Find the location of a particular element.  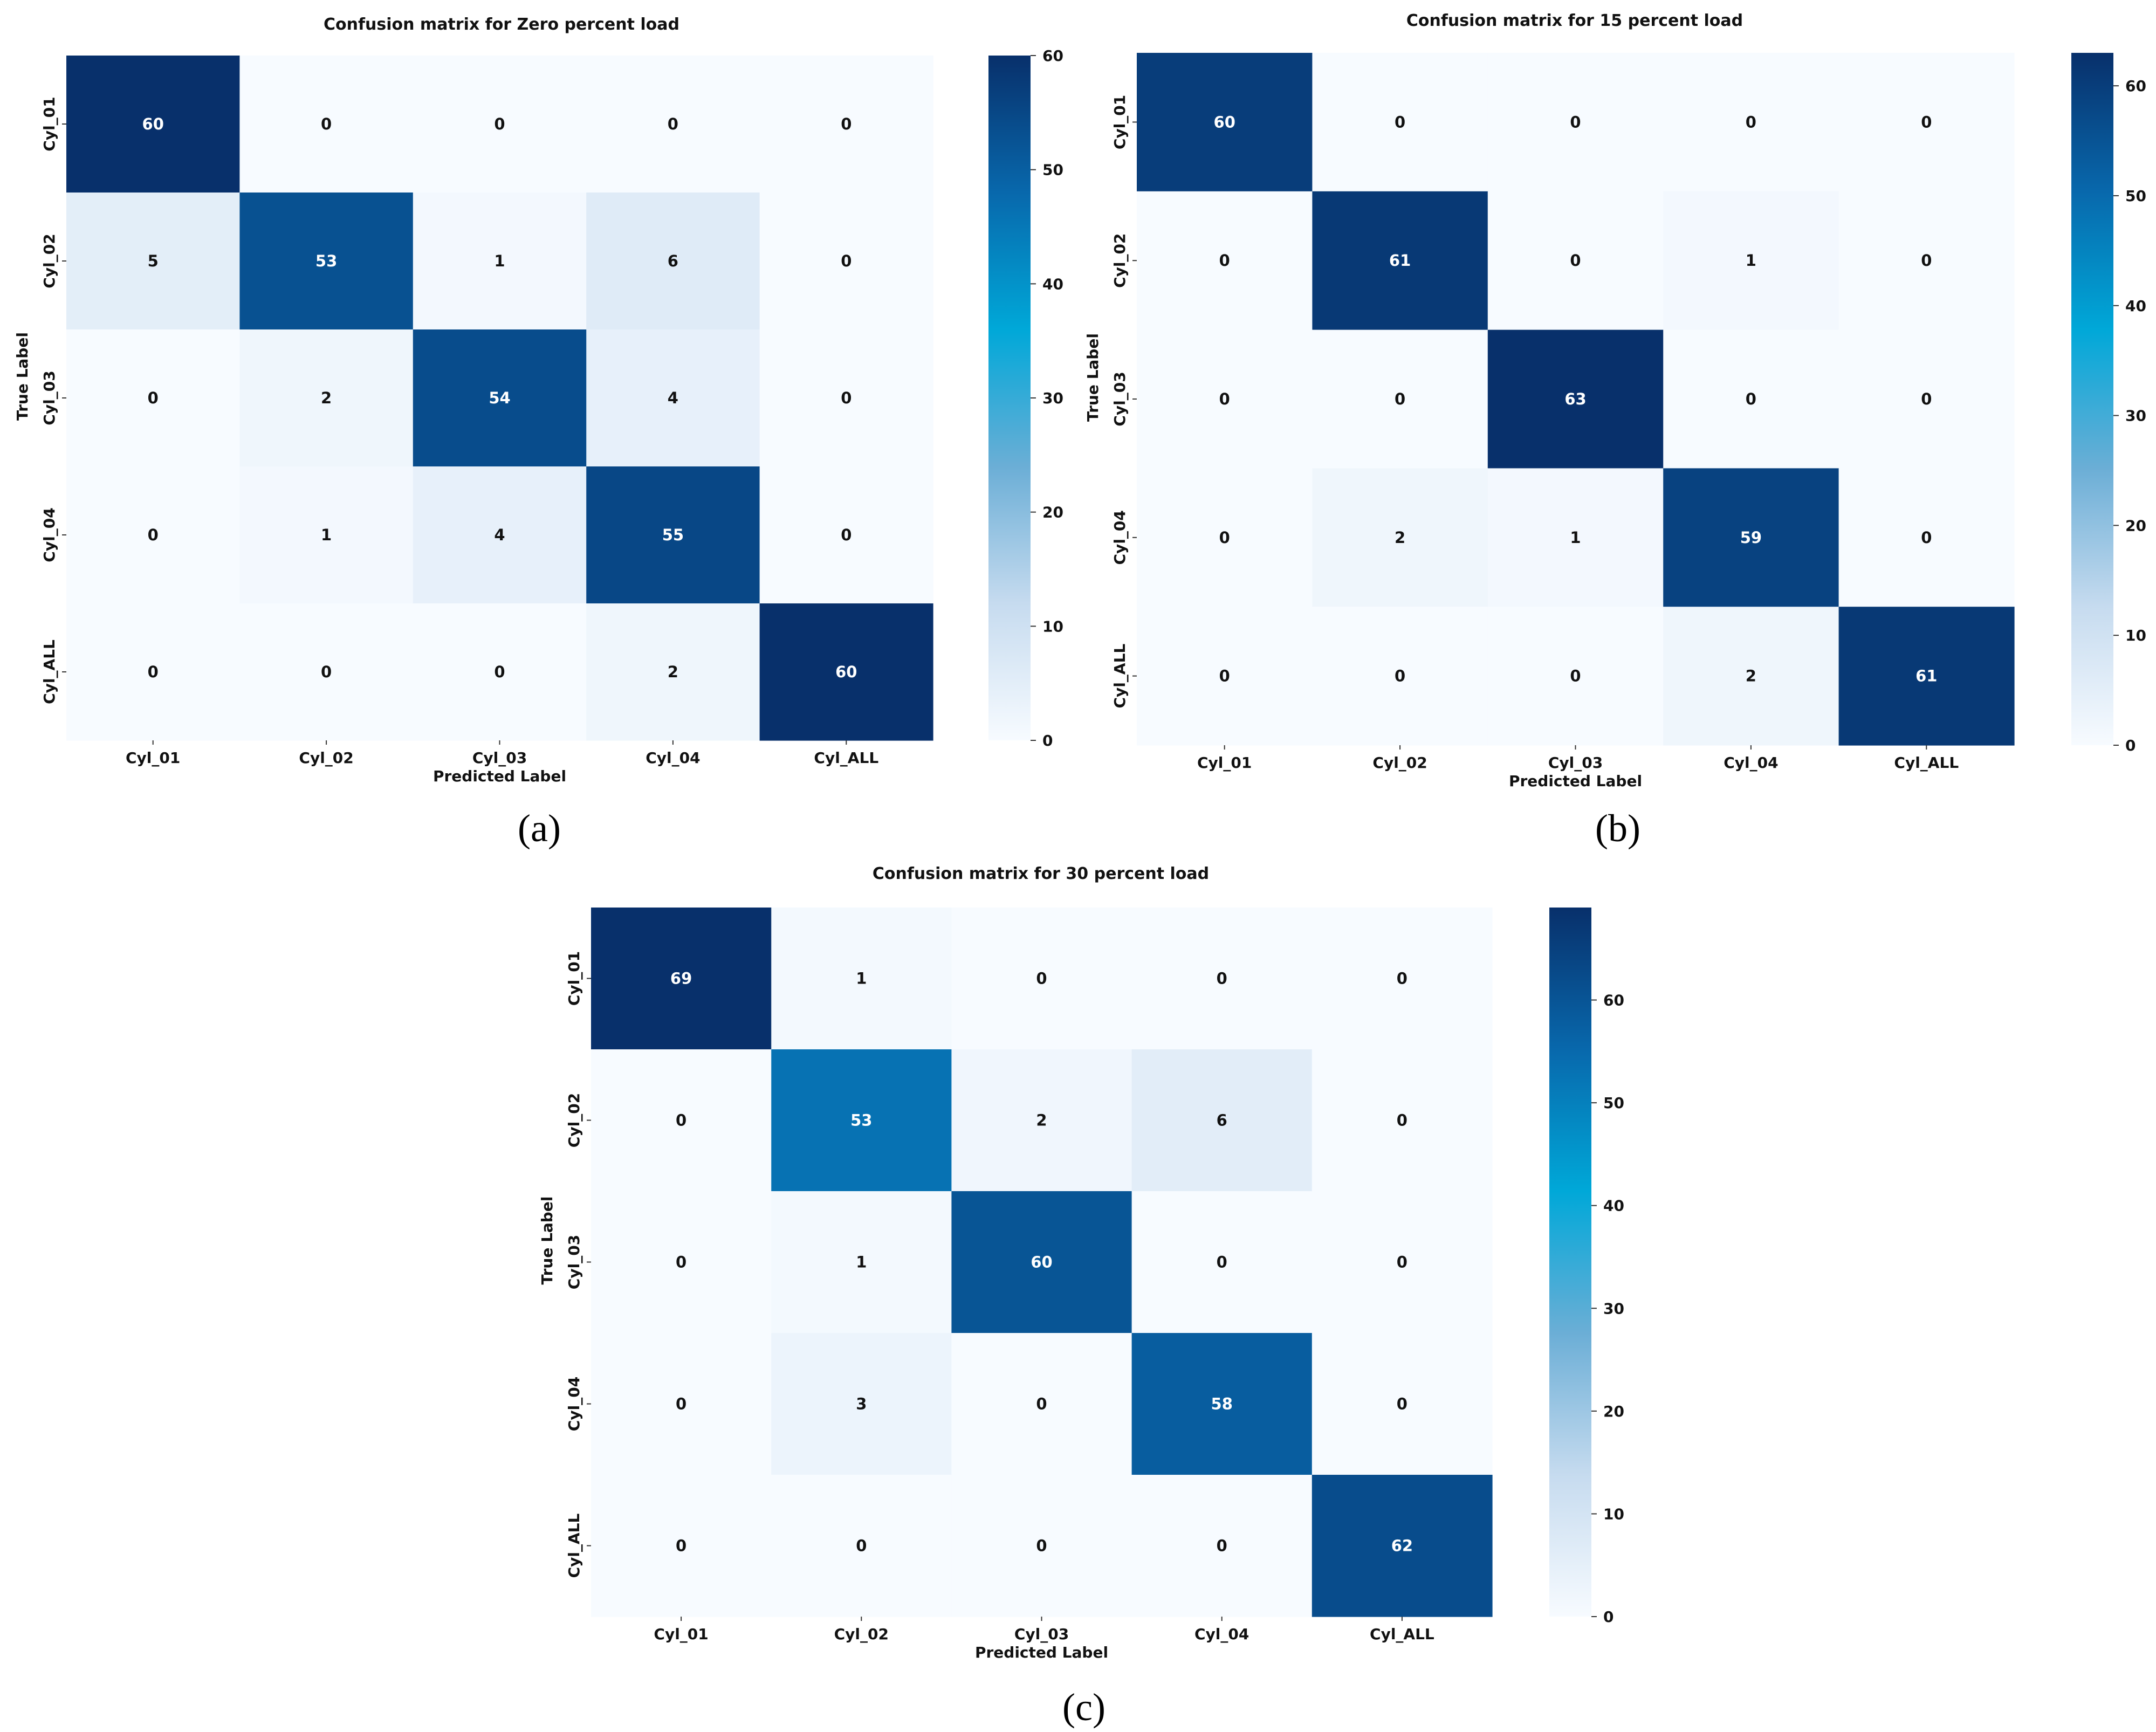

panel-caption: (a) is located at coordinates (540, 829).